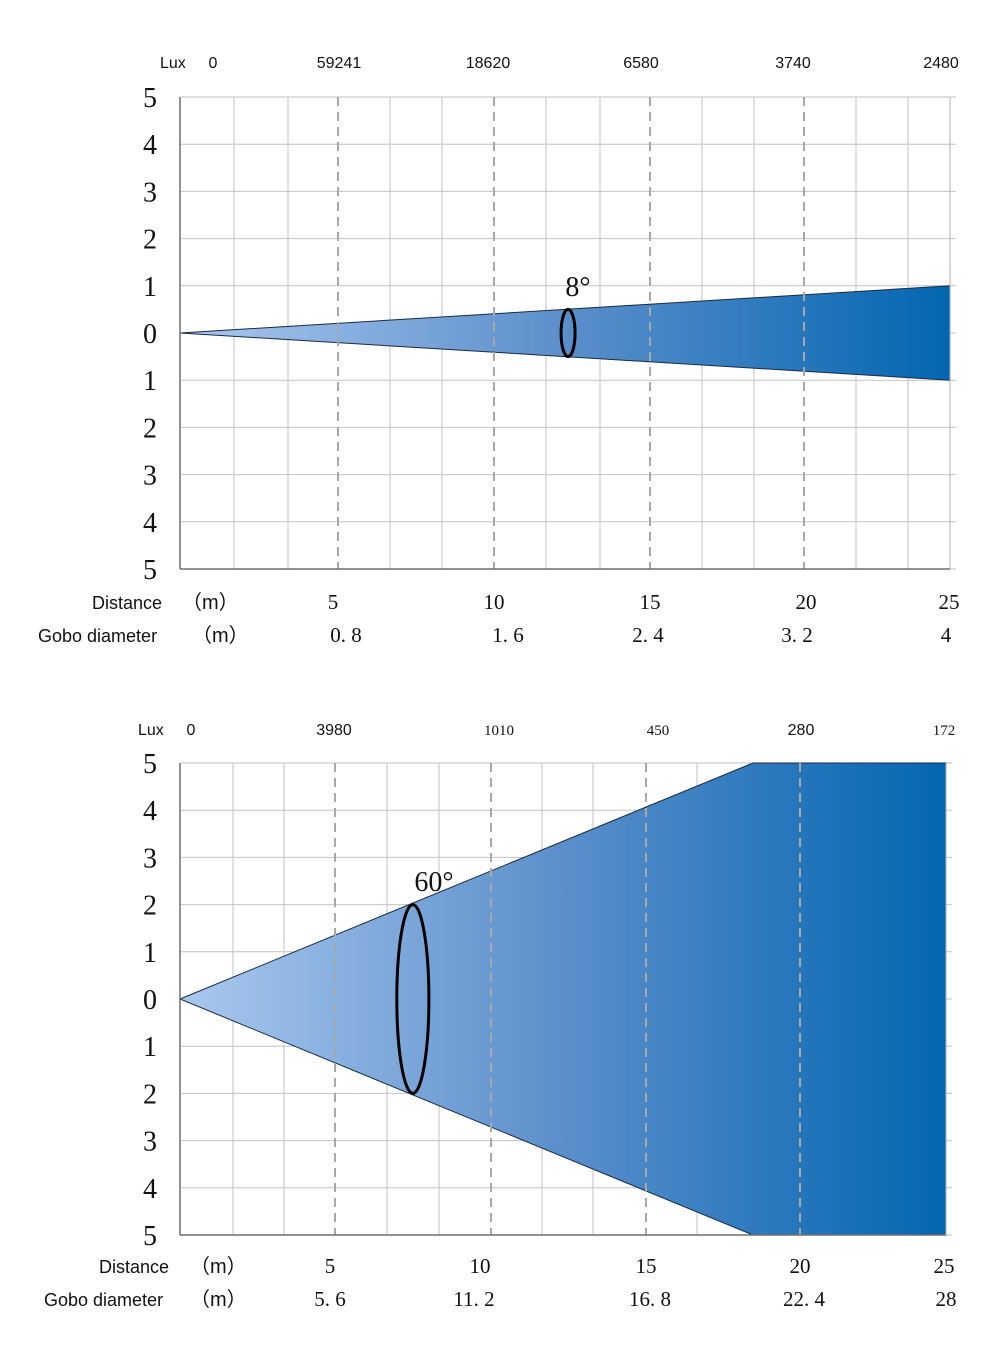 The image size is (987, 1354). What do you see at coordinates (941, 63) in the screenshot?
I see `lux-value: 2480` at bounding box center [941, 63].